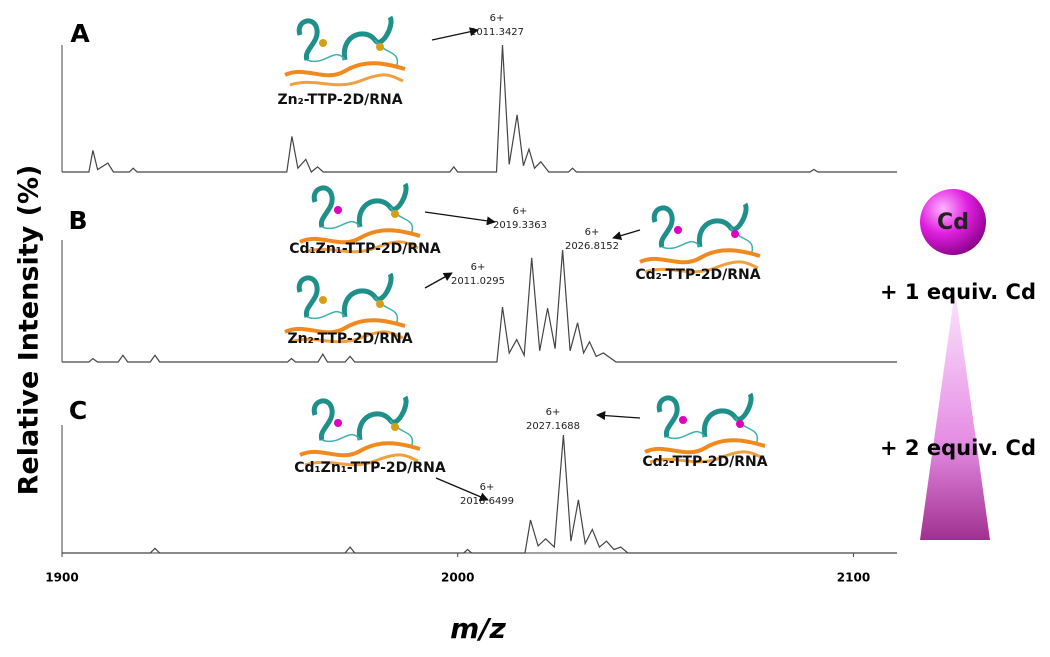 This screenshot has height=657, width=1050. What do you see at coordinates (78, 410) in the screenshot?
I see `panel-letter: C` at bounding box center [78, 410].